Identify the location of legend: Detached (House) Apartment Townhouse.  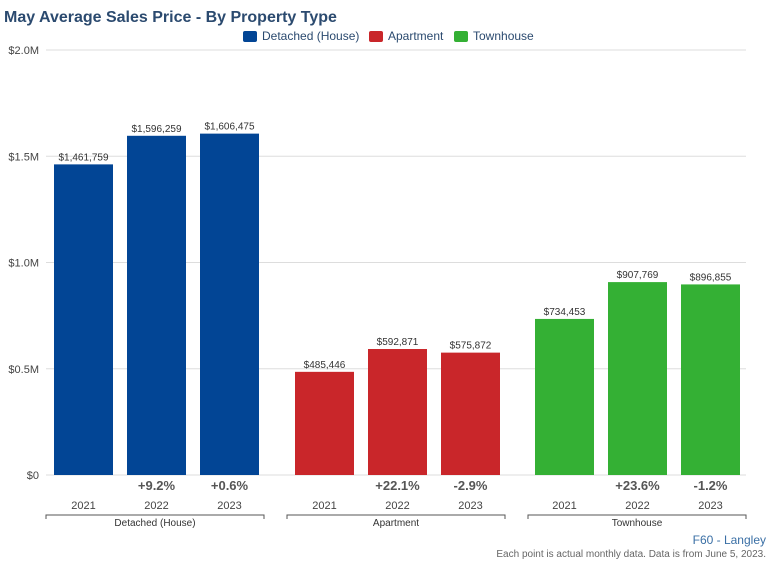
(388, 37).